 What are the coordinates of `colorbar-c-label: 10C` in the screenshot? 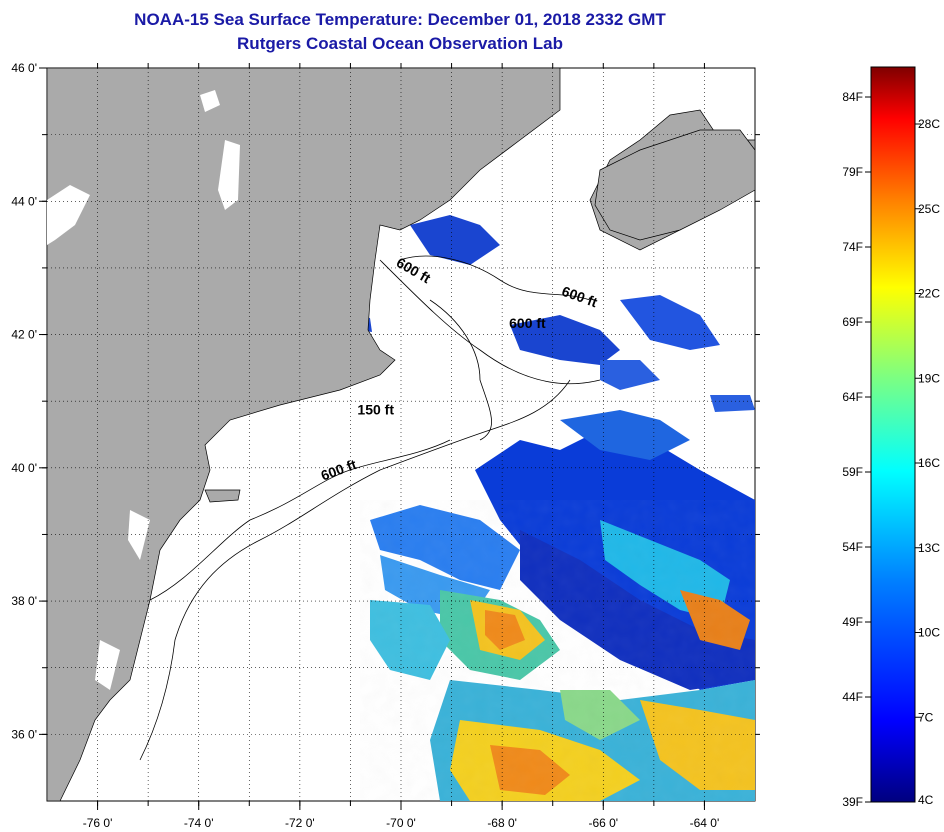 It's located at (929, 633).